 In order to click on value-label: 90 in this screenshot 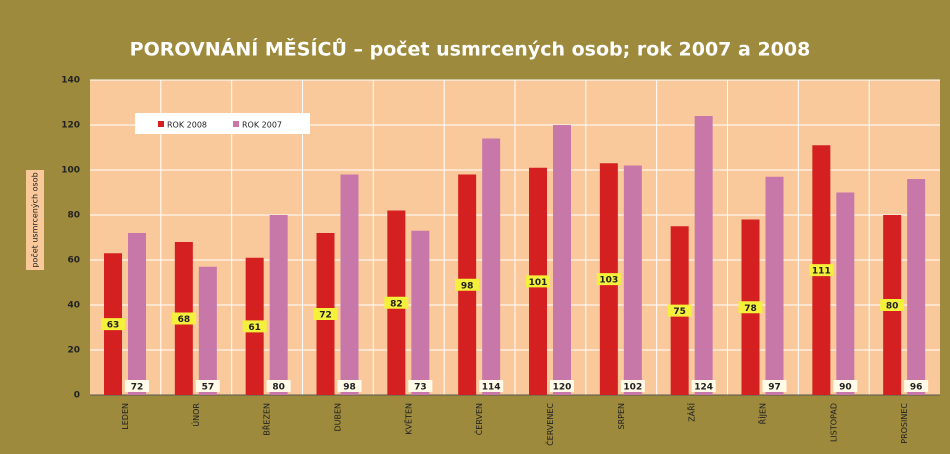, I will do `click(845, 388)`.